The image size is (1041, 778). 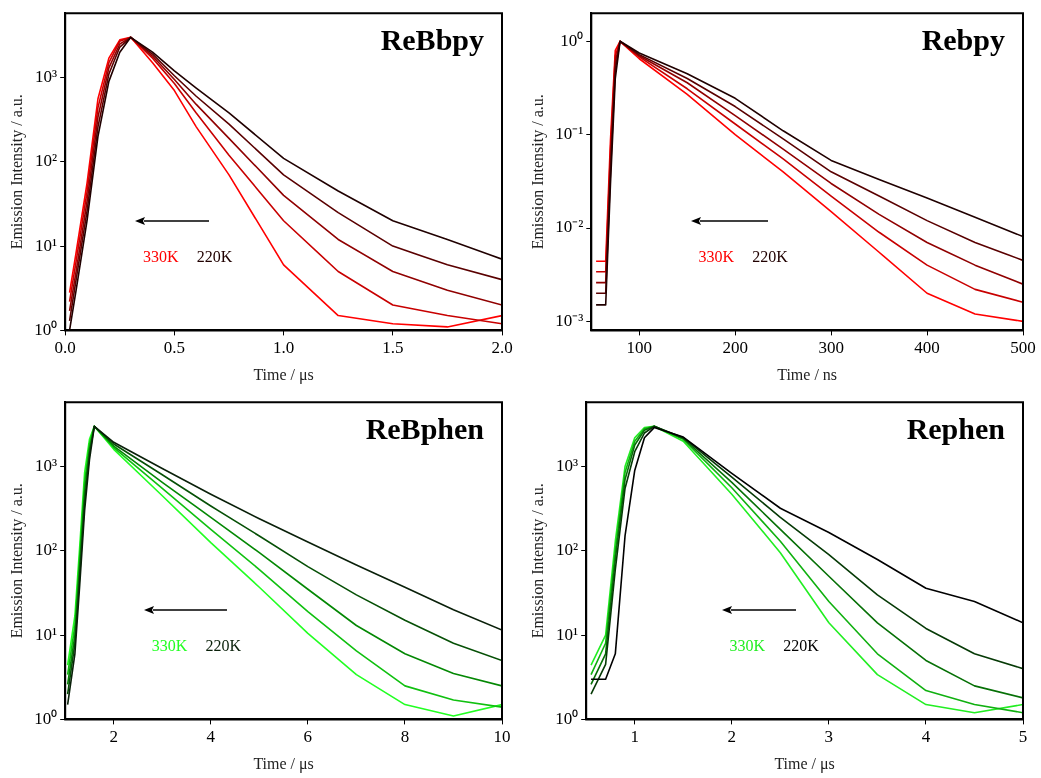 I want to click on x-tick-label: 6, so click(x=308, y=737).